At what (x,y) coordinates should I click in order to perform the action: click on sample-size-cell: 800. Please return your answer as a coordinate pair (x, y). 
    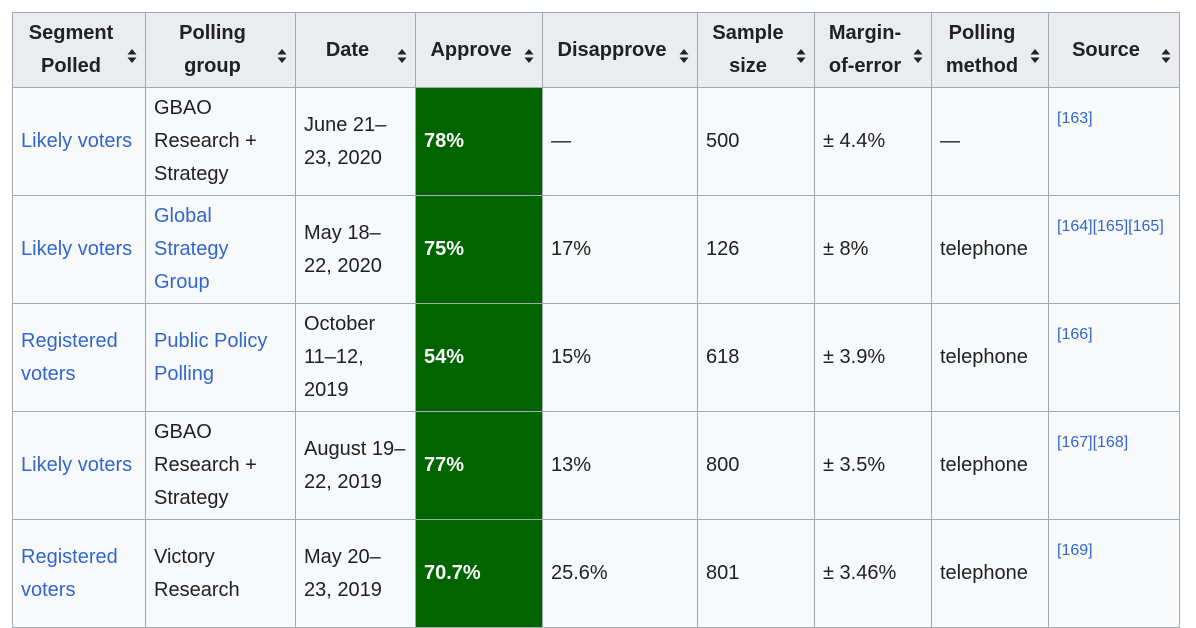
    Looking at the image, I should click on (756, 465).